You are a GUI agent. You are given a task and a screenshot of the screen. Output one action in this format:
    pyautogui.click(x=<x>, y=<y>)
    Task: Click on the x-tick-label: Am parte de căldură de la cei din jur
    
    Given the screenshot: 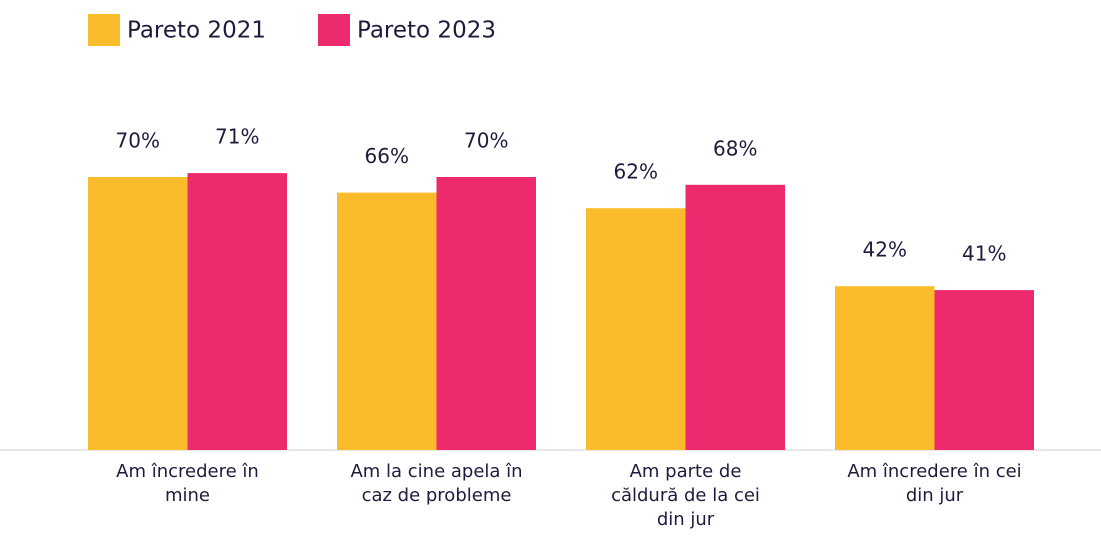 What is the action you would take?
    pyautogui.click(x=685, y=495)
    